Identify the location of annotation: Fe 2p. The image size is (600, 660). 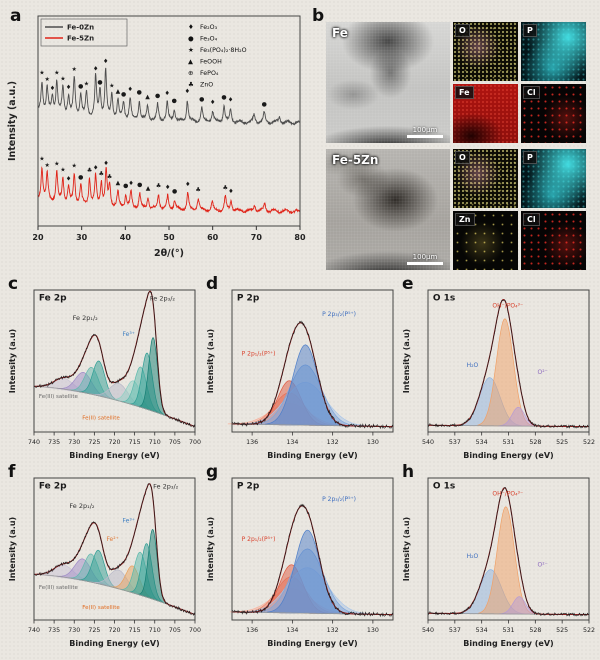
(53, 298).